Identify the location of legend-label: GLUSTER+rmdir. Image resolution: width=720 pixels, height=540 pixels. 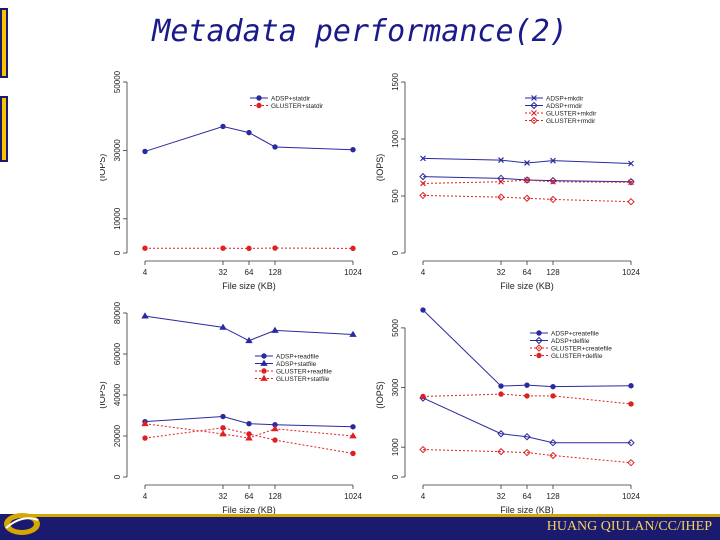
(571, 121).